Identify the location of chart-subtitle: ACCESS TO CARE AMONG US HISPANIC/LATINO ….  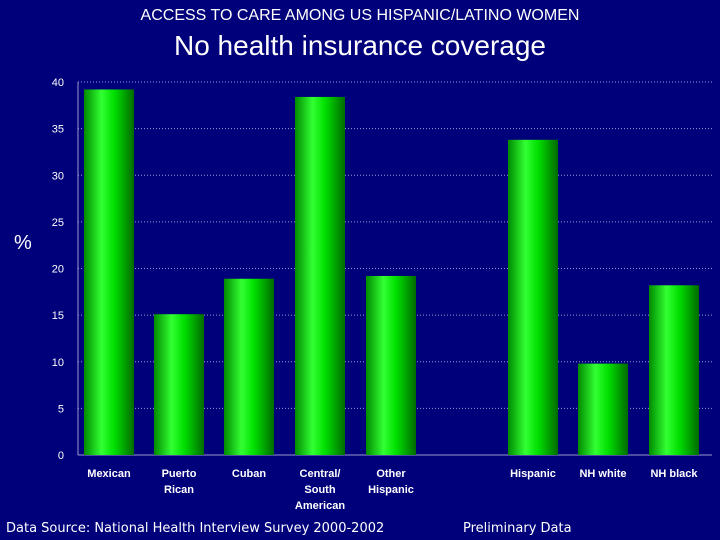
(360, 15).